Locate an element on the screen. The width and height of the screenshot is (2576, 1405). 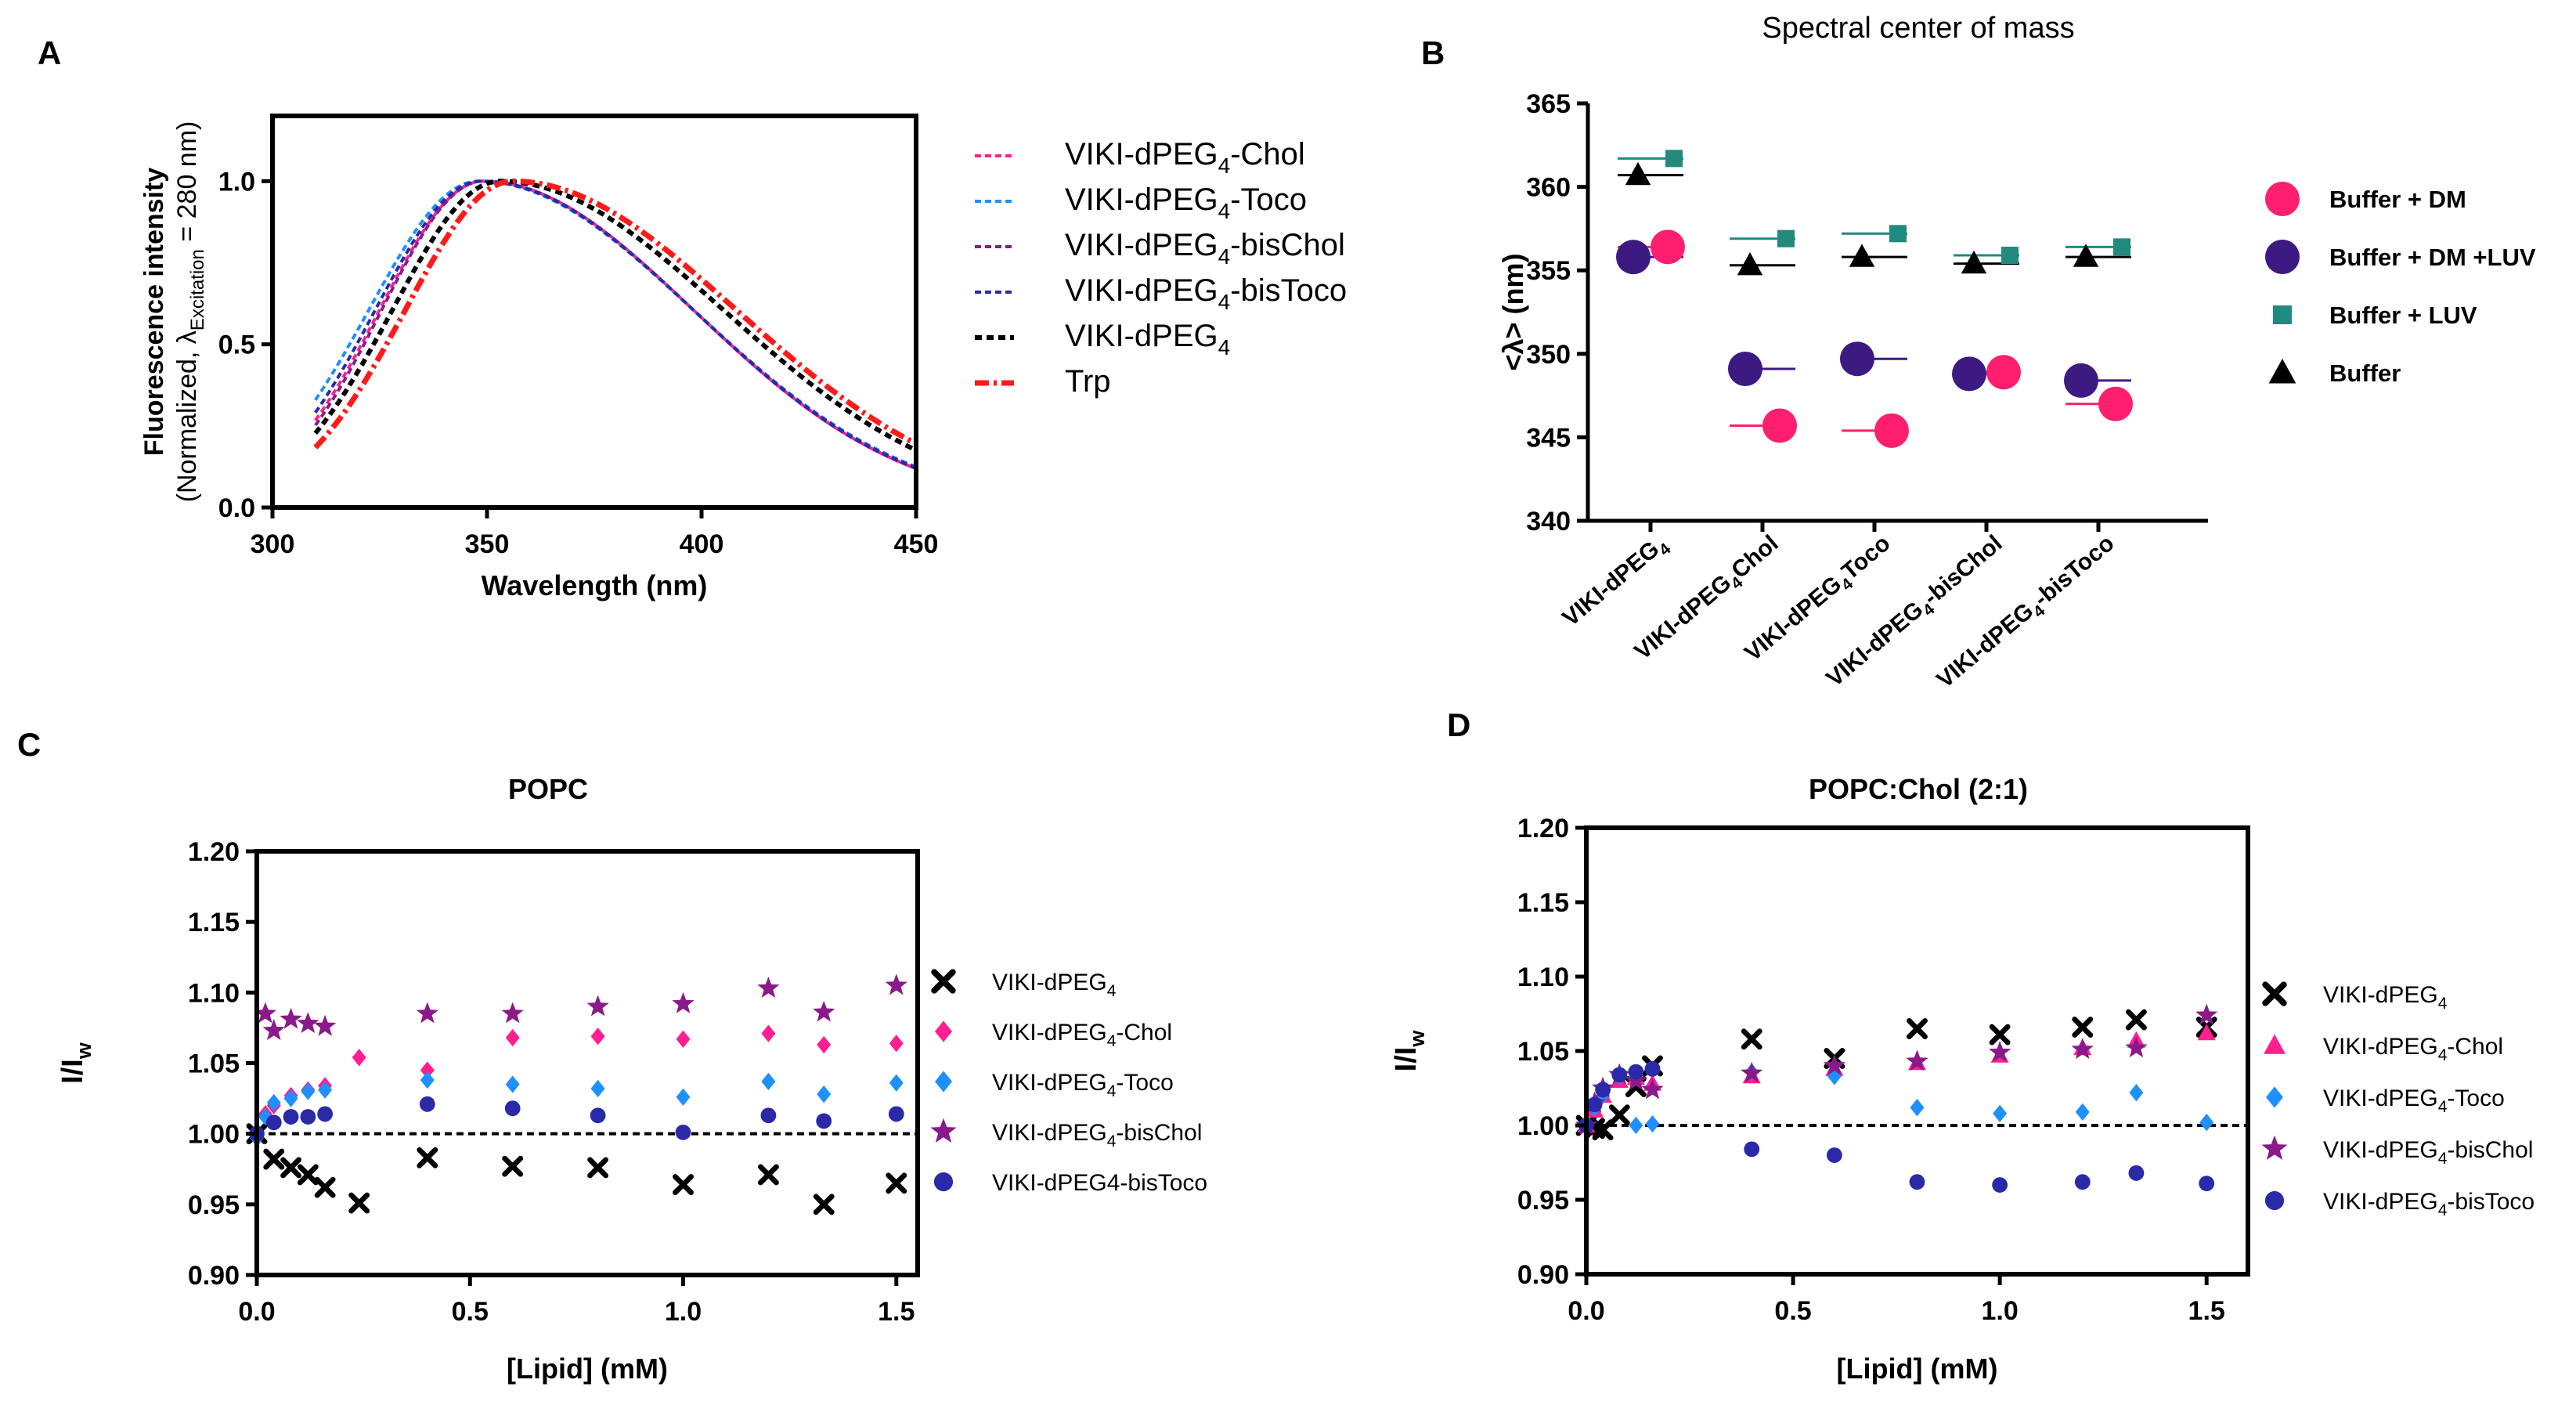
legend-marker-toco is located at coordinates (2274, 1097).